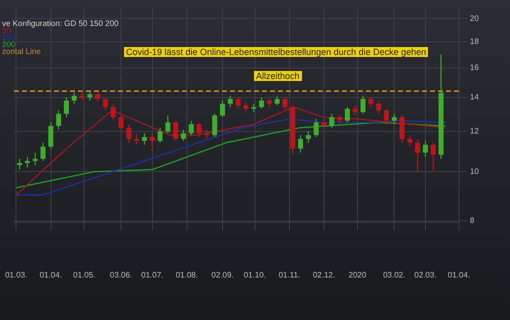  I want to click on y-tick-label: 14, so click(475, 97).